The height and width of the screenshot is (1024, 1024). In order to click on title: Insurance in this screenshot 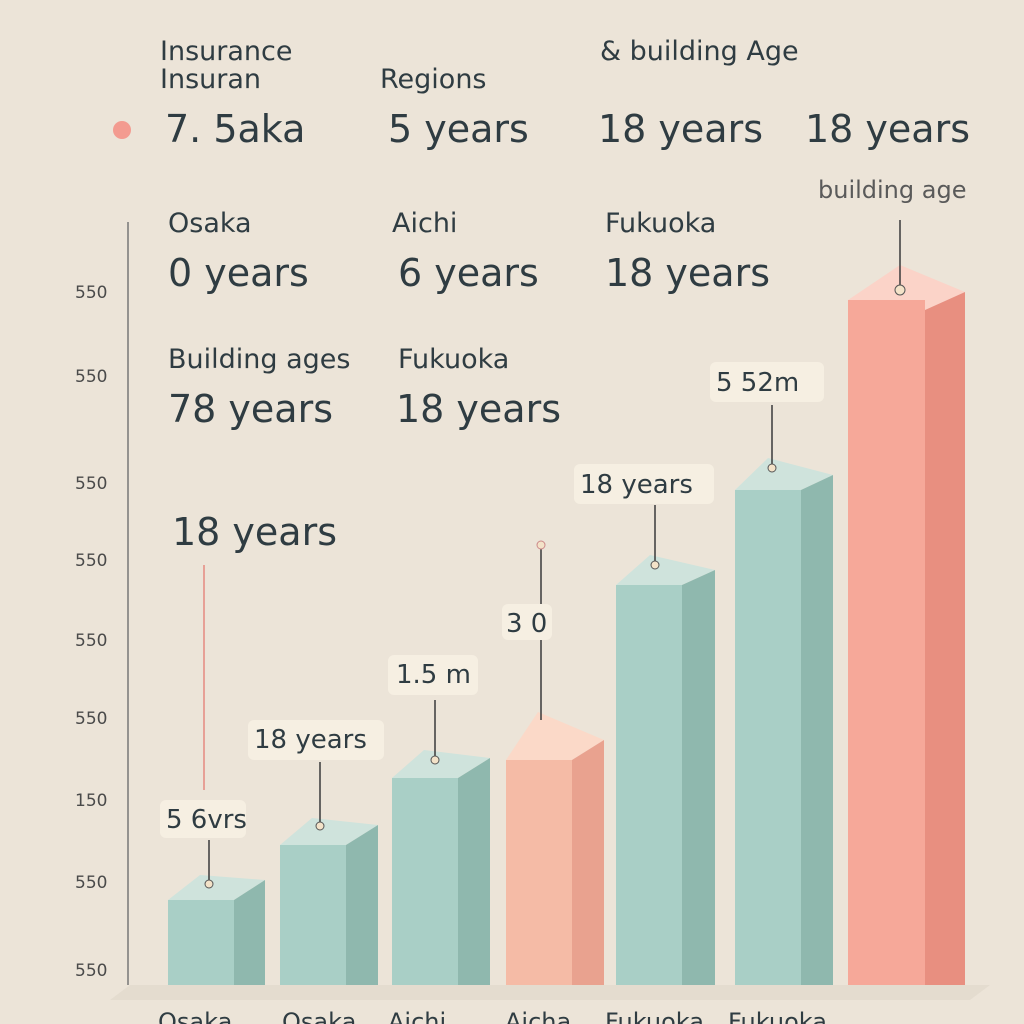, I will do `click(226, 51)`.